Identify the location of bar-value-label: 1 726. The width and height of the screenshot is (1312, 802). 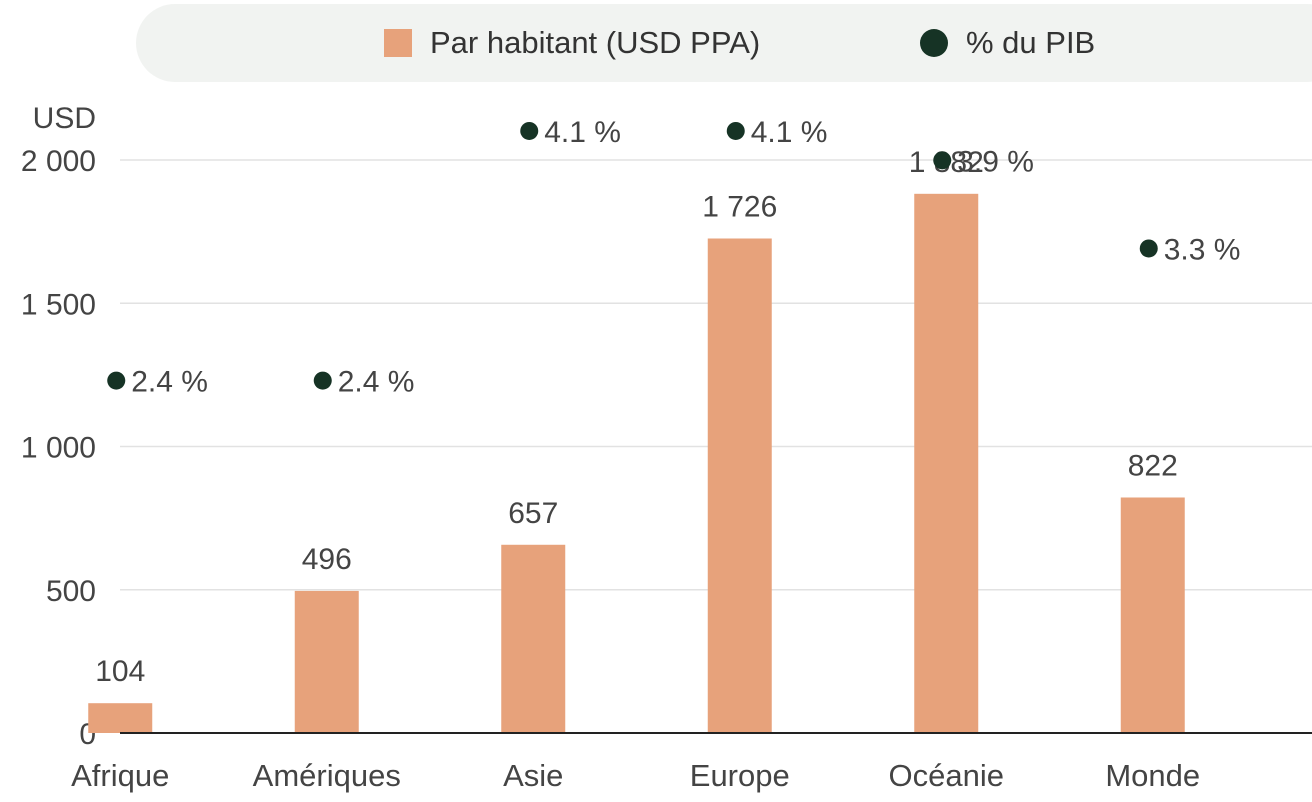
(739, 207).